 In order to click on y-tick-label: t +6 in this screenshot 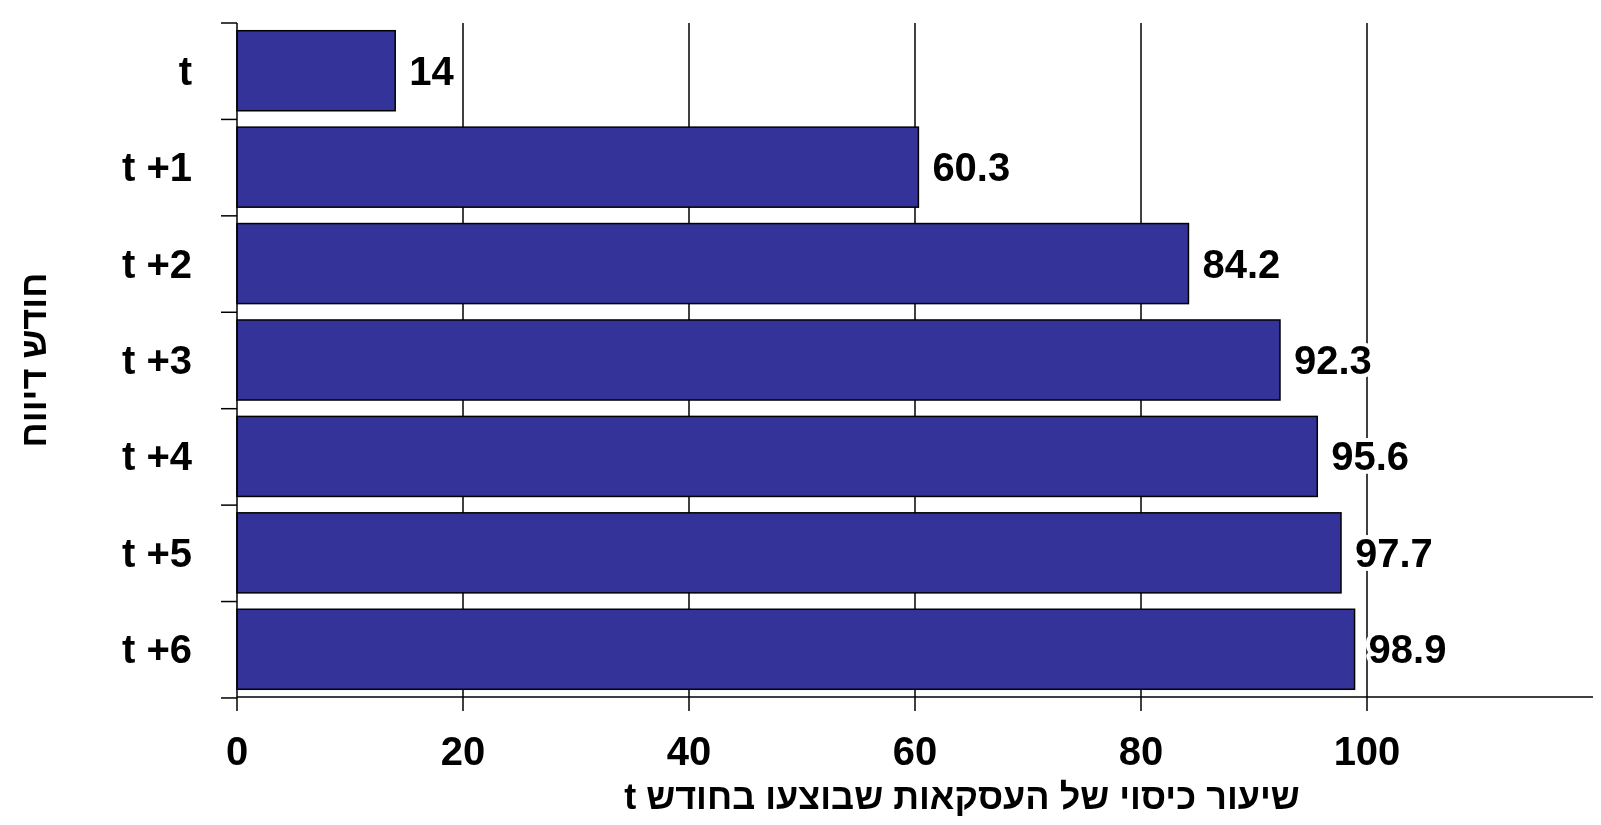, I will do `click(156, 649)`.